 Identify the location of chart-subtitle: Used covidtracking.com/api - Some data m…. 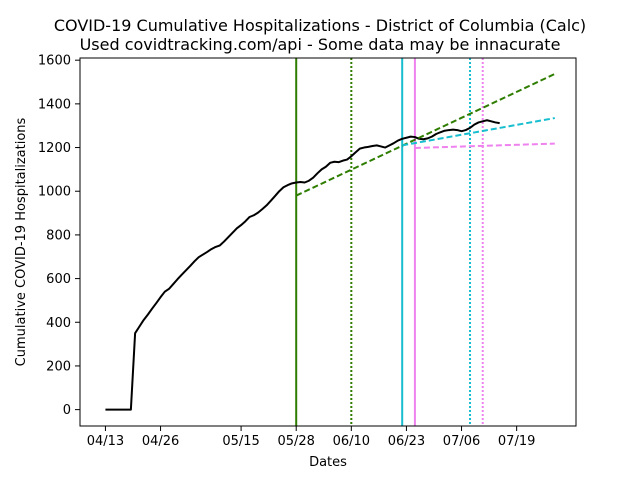
(320, 44).